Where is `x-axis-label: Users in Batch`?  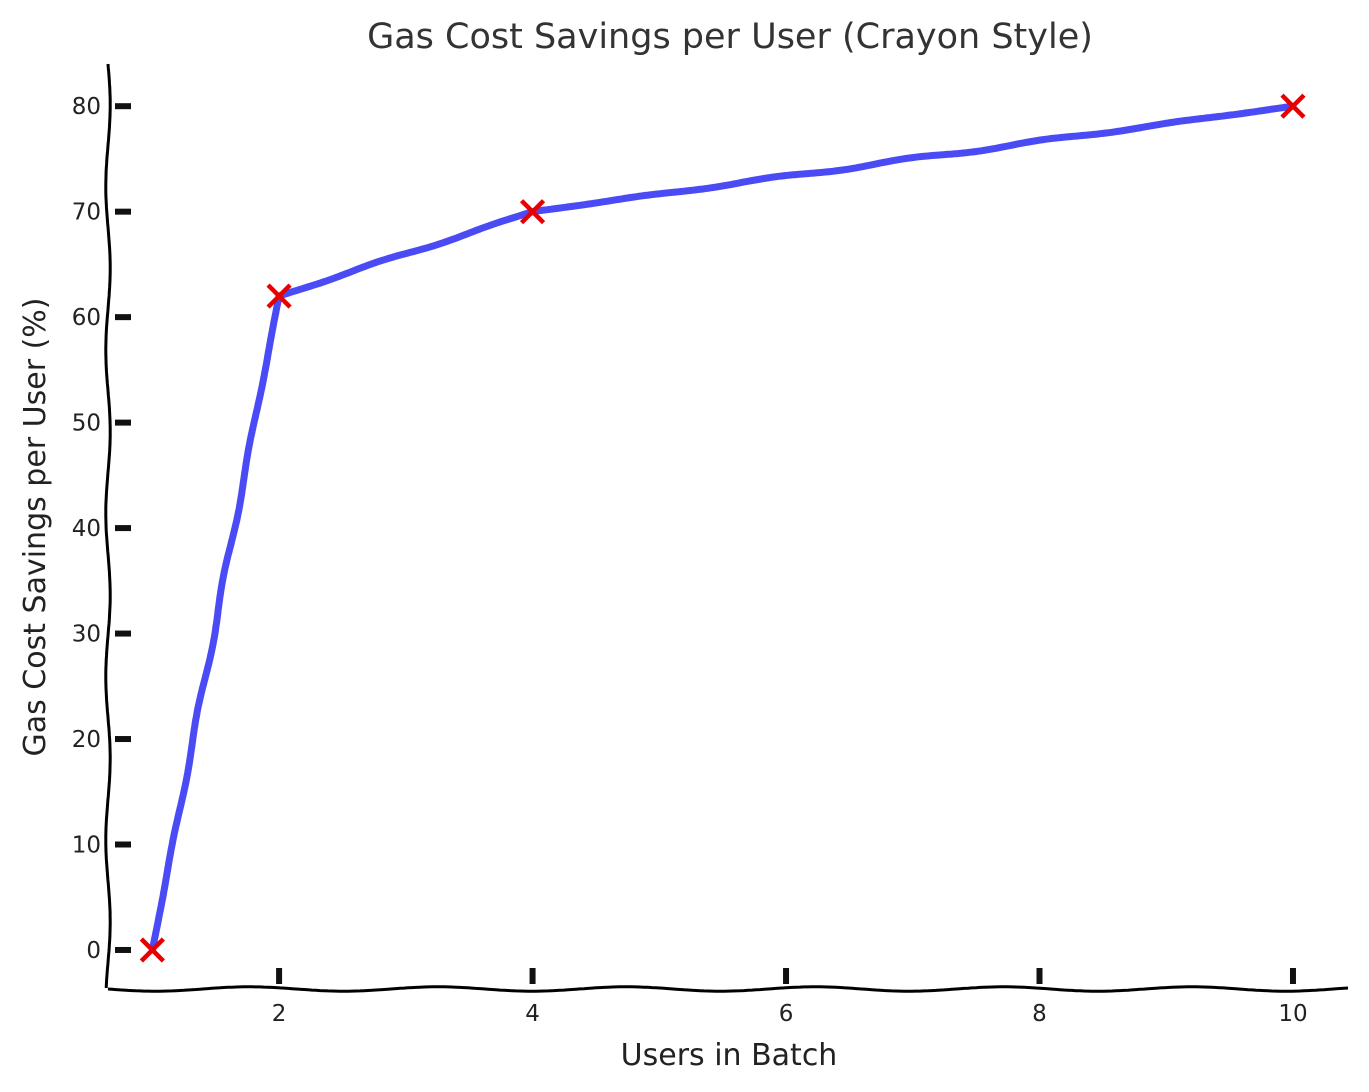 x-axis-label: Users in Batch is located at coordinates (729, 1055).